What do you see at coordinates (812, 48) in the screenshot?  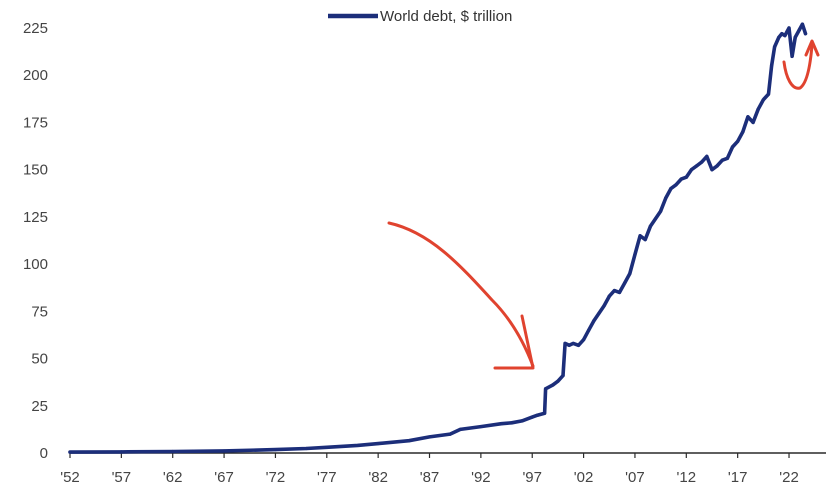 I see `annotation-arrow-2022-head` at bounding box center [812, 48].